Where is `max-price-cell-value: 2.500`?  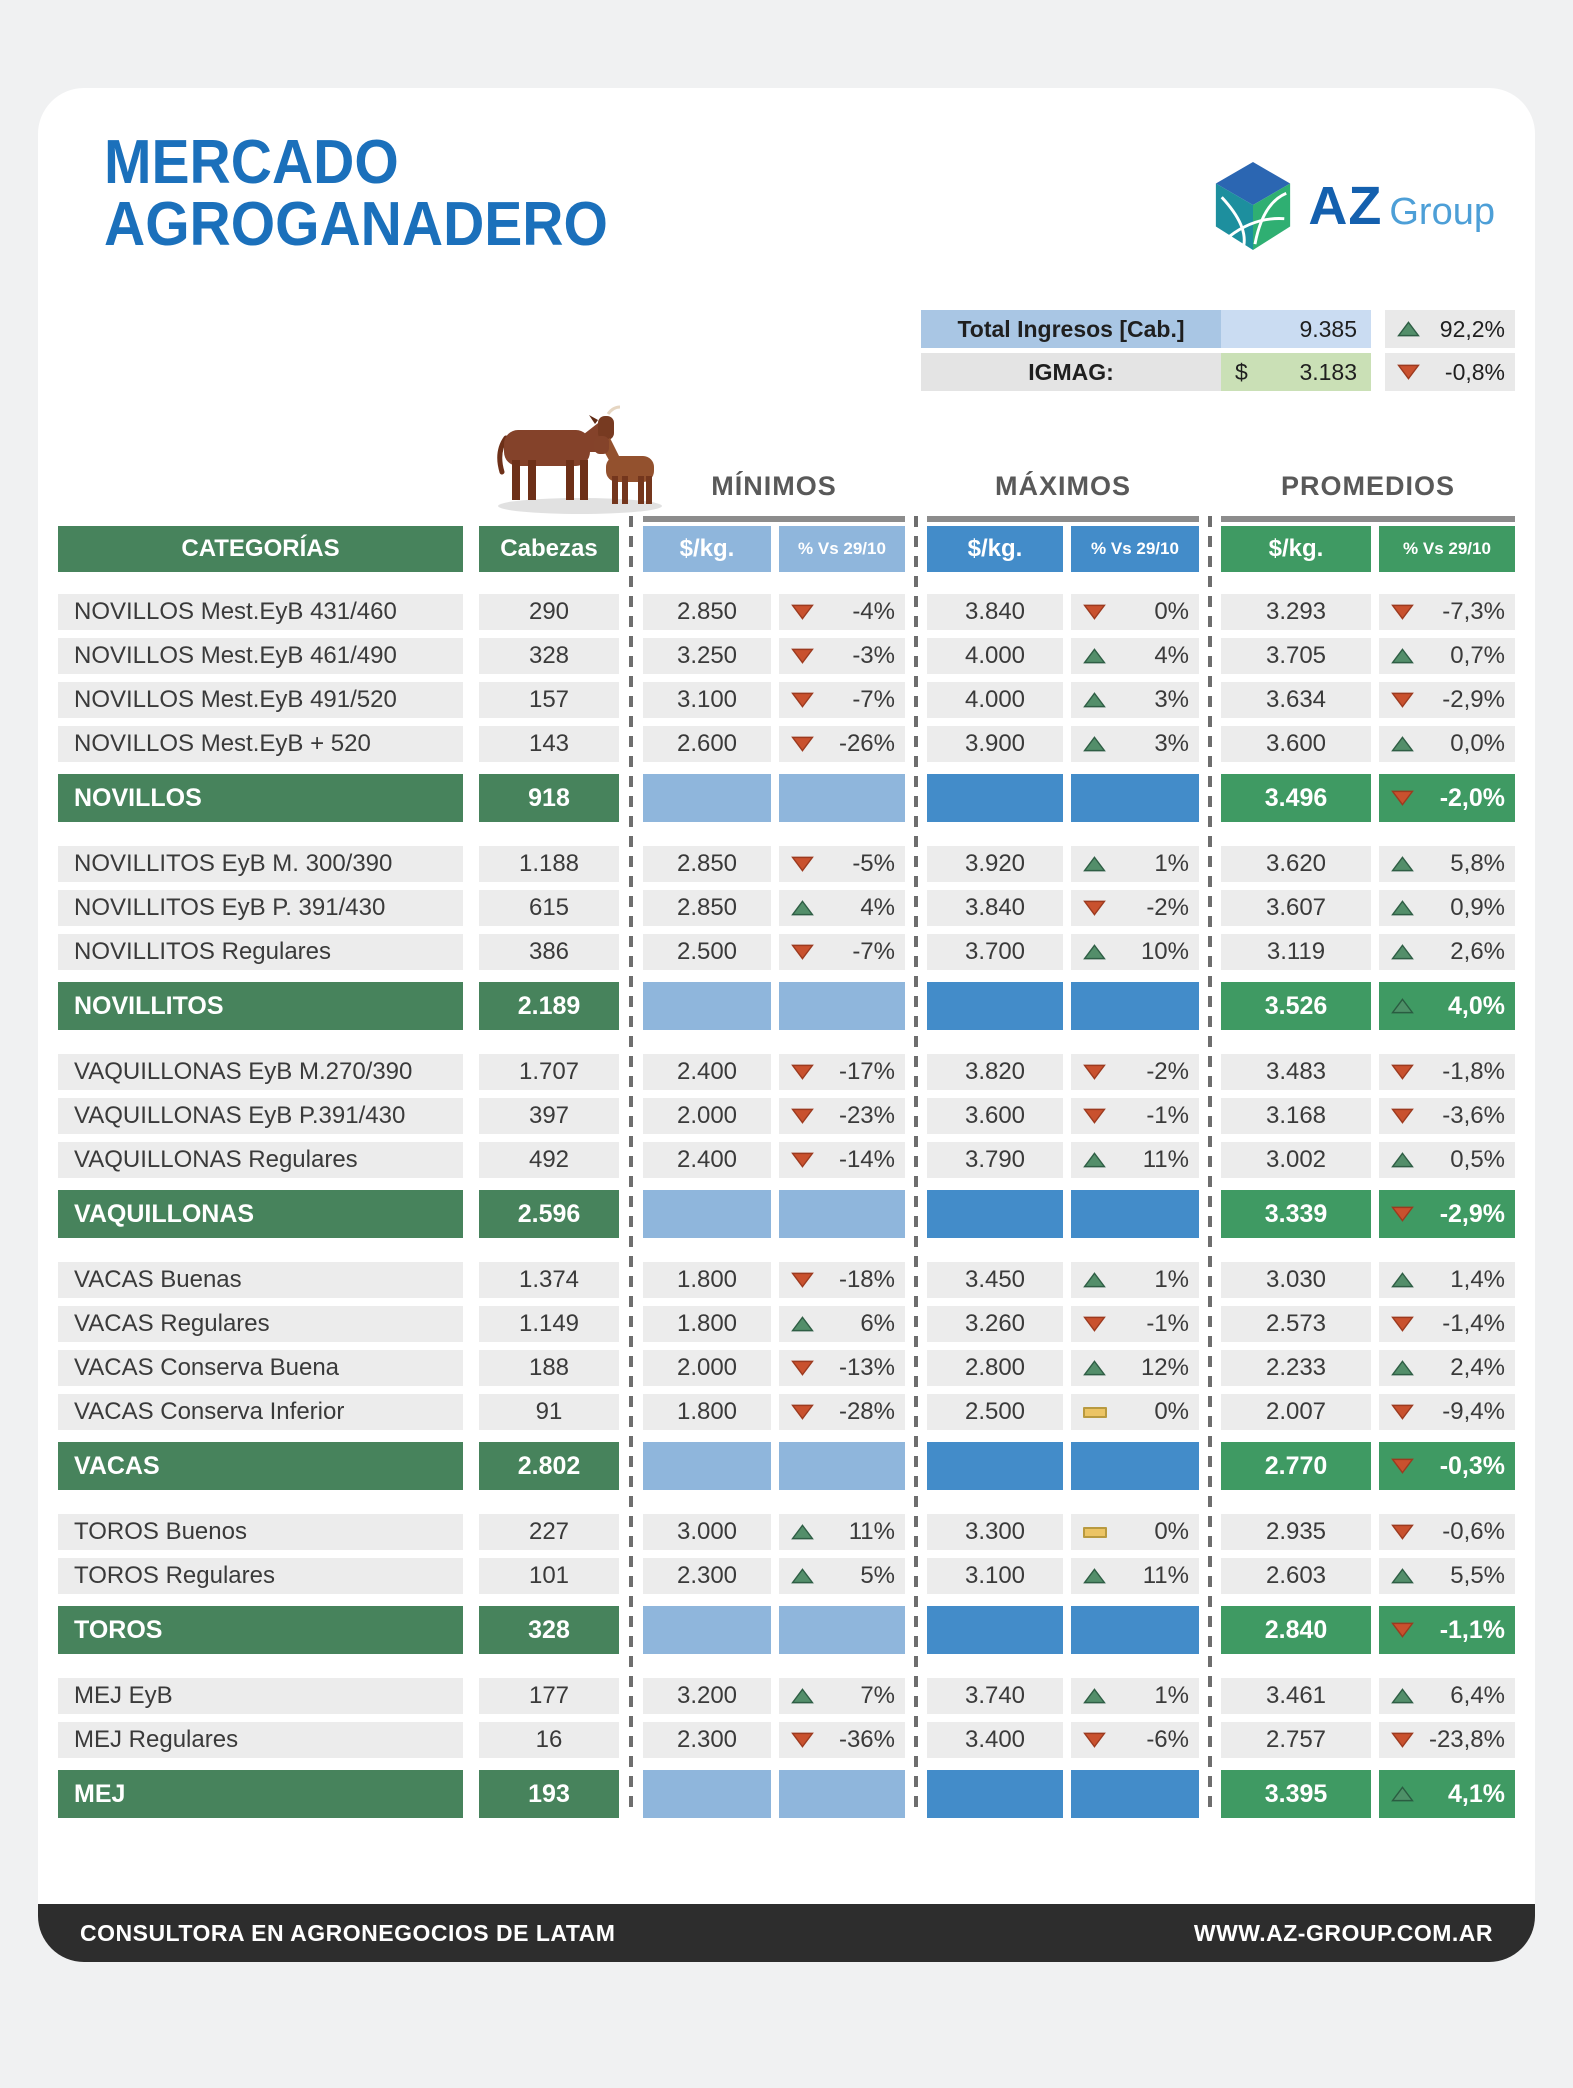 max-price-cell-value: 2.500 is located at coordinates (995, 1411).